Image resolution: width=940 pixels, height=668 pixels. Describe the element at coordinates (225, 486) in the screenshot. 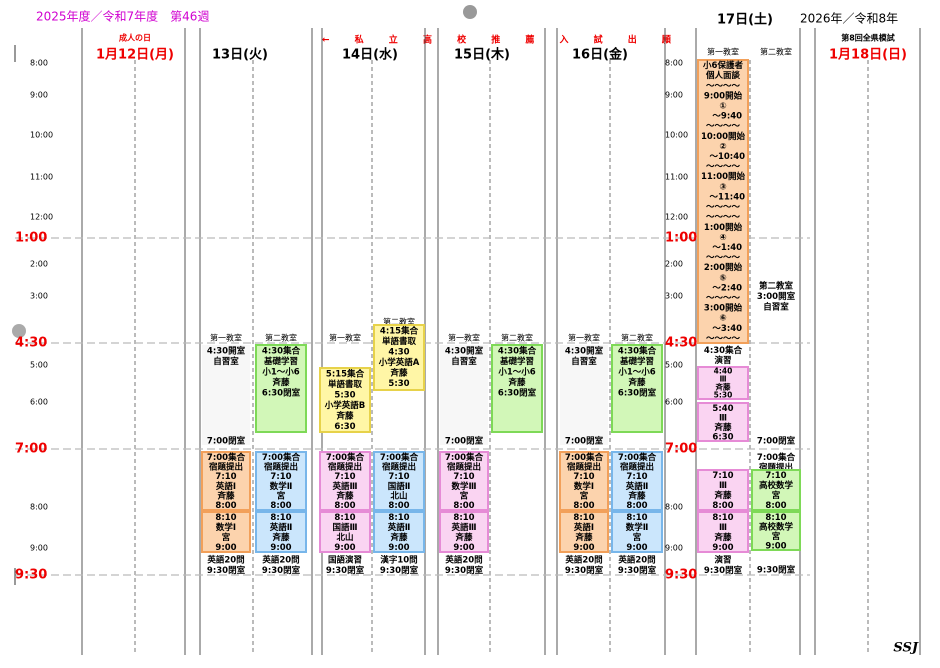

I see `lesson-text: 英語Ⅰ` at that location.